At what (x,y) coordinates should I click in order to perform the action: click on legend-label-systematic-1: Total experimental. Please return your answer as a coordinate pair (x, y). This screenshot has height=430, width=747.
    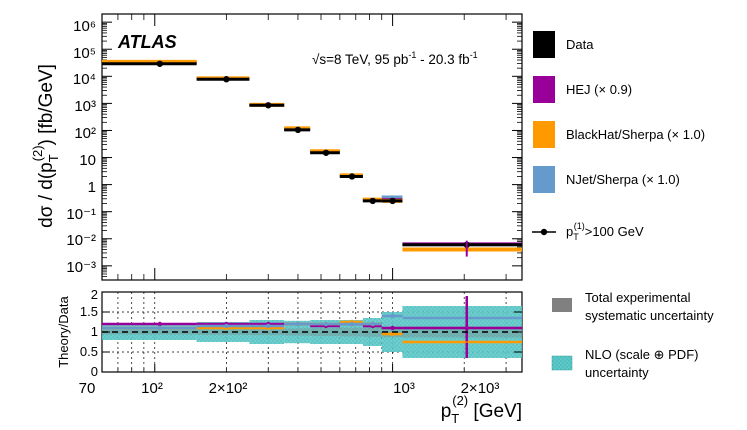
    Looking at the image, I should click on (638, 297).